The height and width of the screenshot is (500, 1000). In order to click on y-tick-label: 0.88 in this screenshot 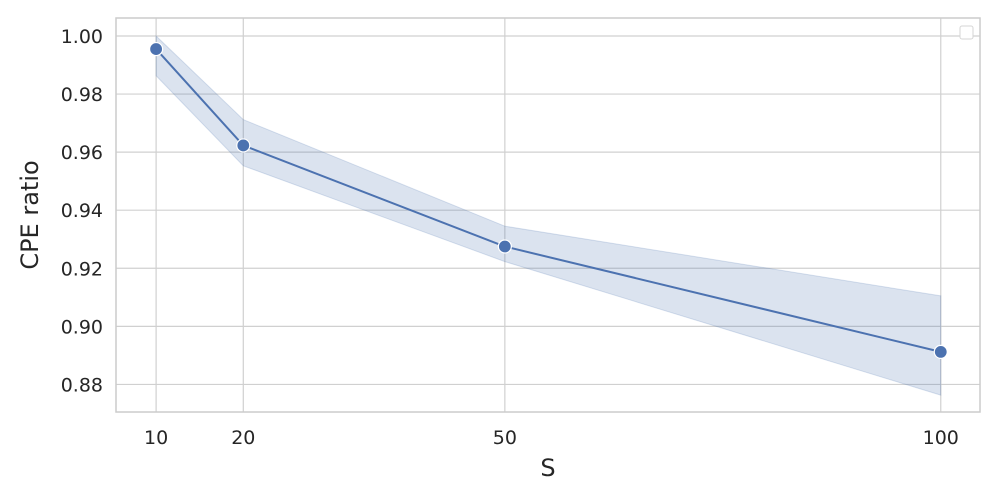, I will do `click(82, 385)`.